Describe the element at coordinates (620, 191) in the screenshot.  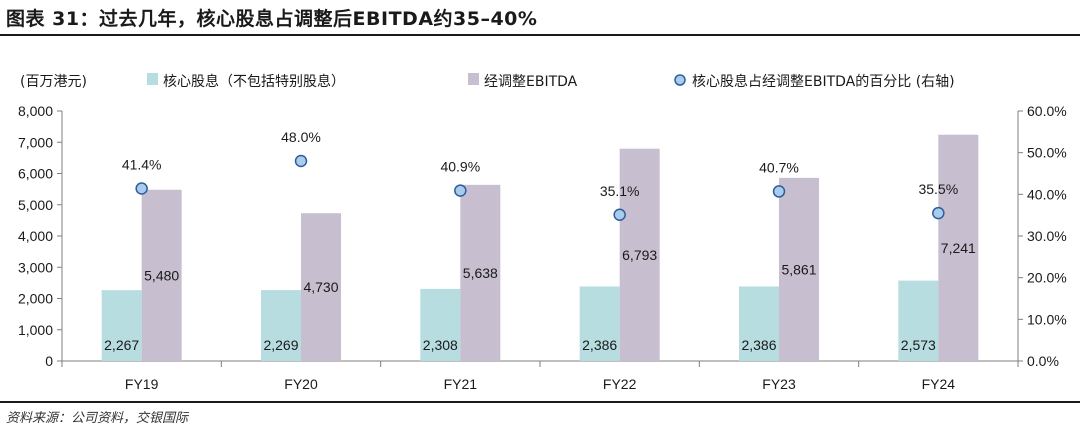
I see `point-label-dividend-ratio: 35.1%` at that location.